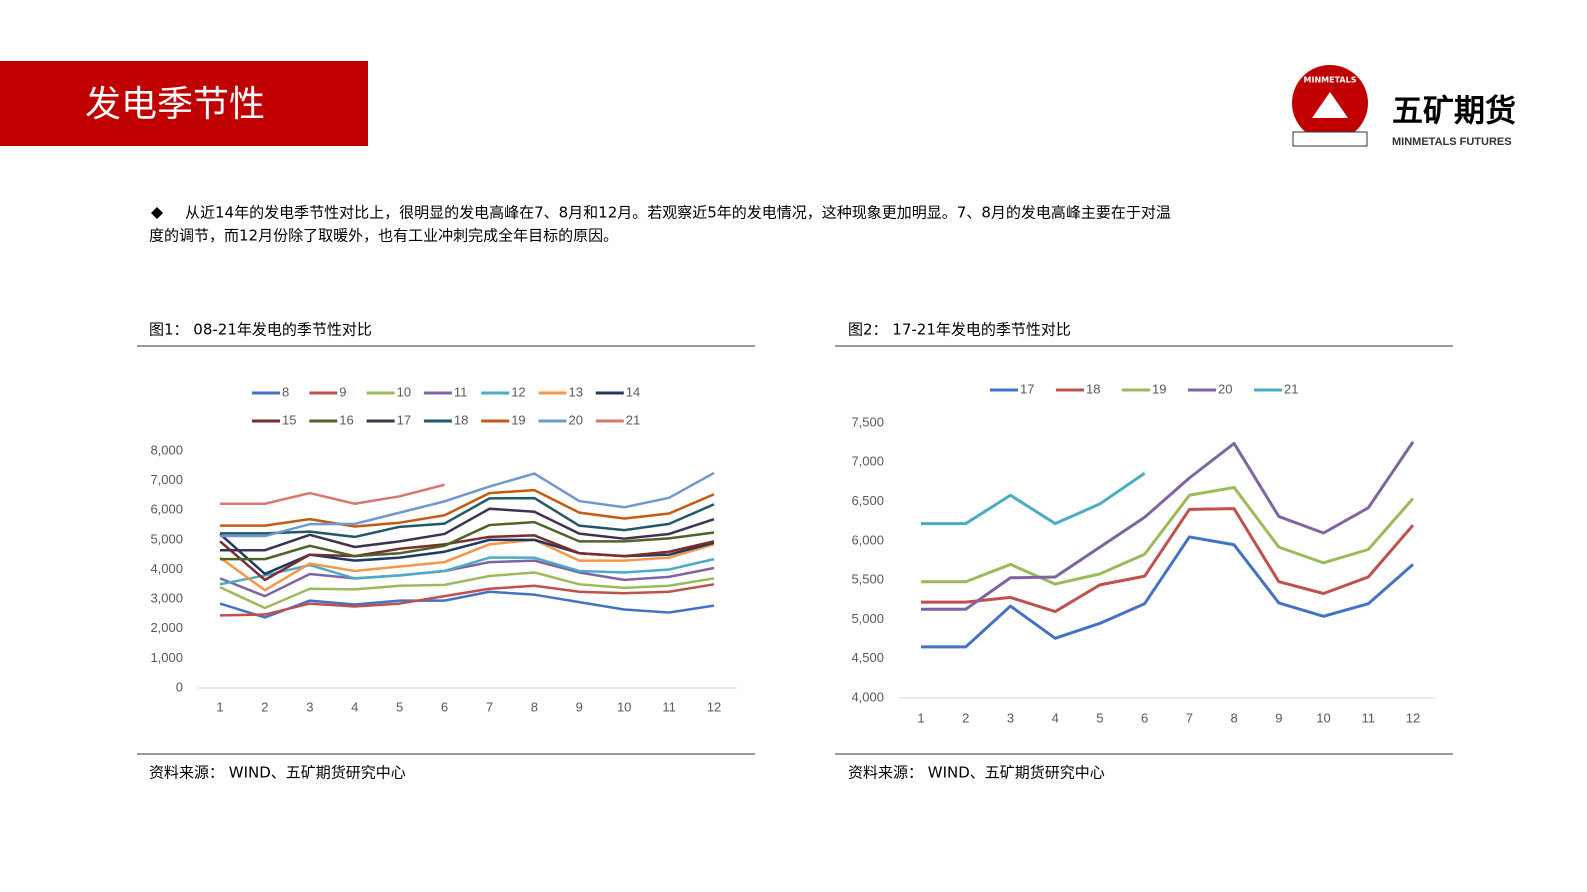 The width and height of the screenshot is (1587, 892). Describe the element at coordinates (867, 579) in the screenshot. I see `y-tick-label: 5,500` at that location.